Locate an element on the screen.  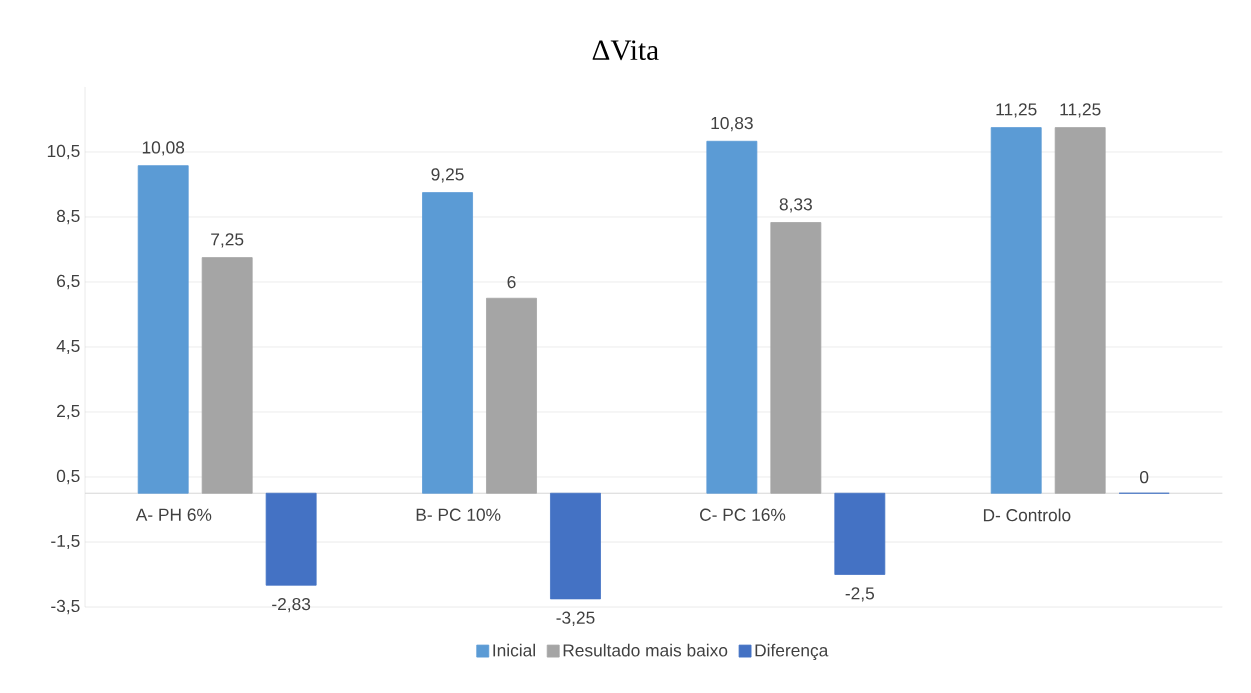
legend-label: Inicial is located at coordinates (514, 650).